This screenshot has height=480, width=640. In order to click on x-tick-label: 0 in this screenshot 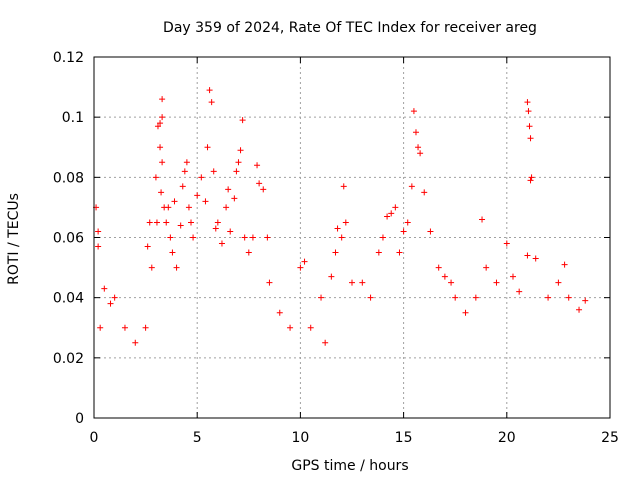, I will do `click(94, 438)`.